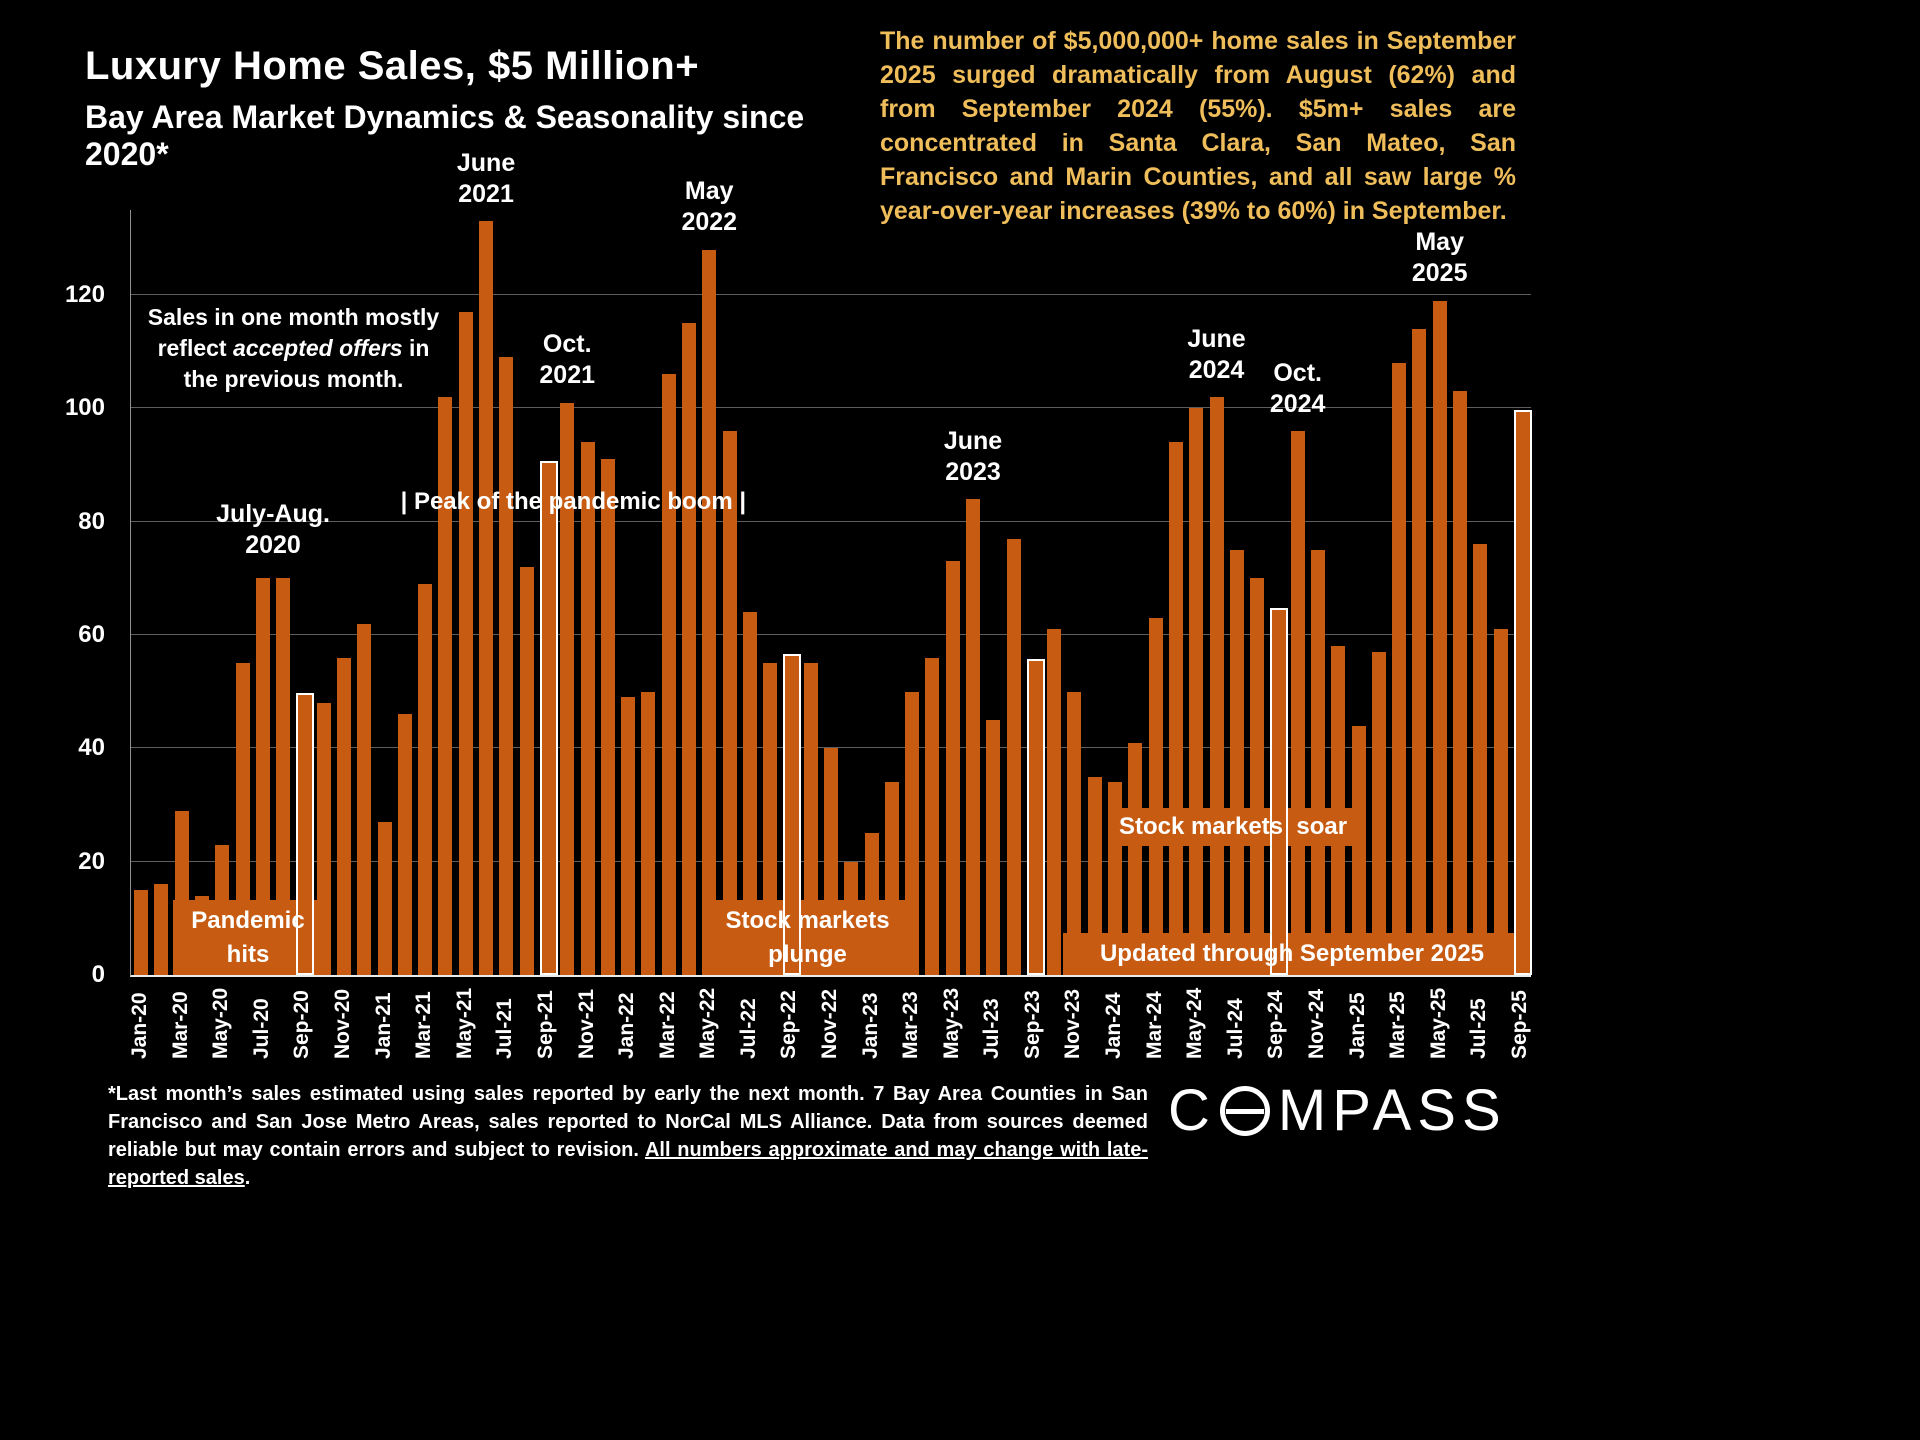 Image resolution: width=1920 pixels, height=1440 pixels. Describe the element at coordinates (84, 408) in the screenshot. I see `y-tick-label-100: 100` at that location.